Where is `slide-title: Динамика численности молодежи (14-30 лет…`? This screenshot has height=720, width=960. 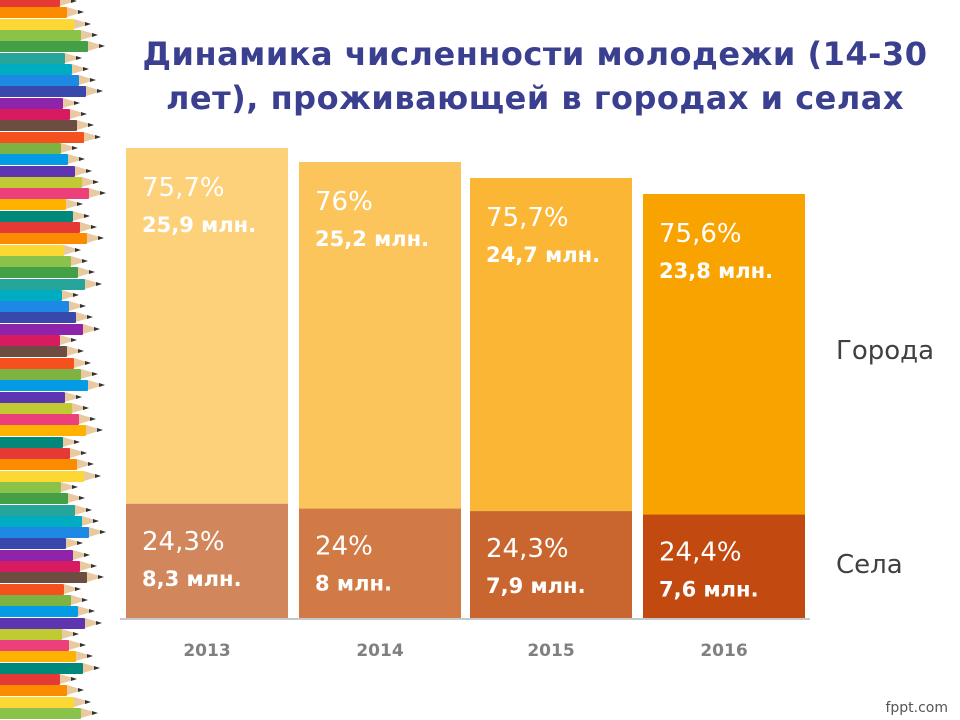
slide-title: Динамика численности молодежи (14-30 лет… is located at coordinates (535, 76).